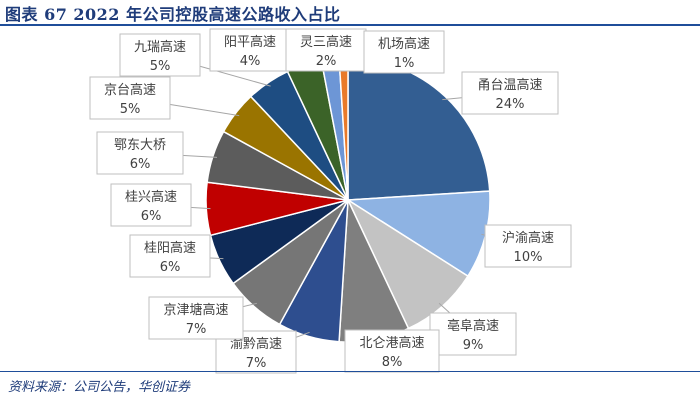  Describe the element at coordinates (250, 61) in the screenshot. I see `slice-percent: 4%` at that location.